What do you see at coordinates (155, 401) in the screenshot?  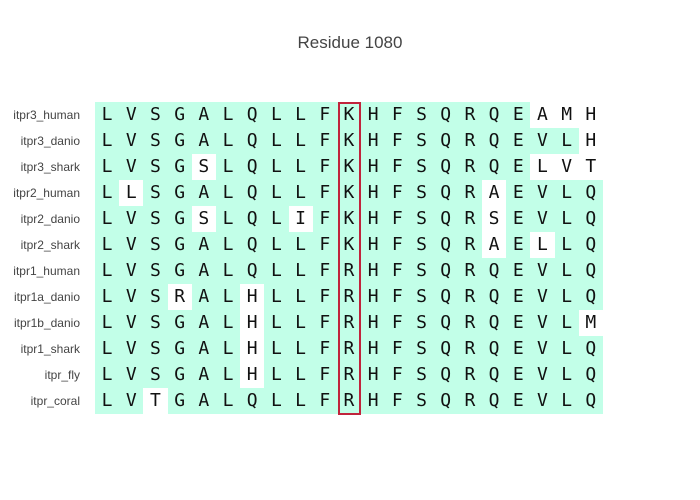 I see `residue-cell: T` at bounding box center [155, 401].